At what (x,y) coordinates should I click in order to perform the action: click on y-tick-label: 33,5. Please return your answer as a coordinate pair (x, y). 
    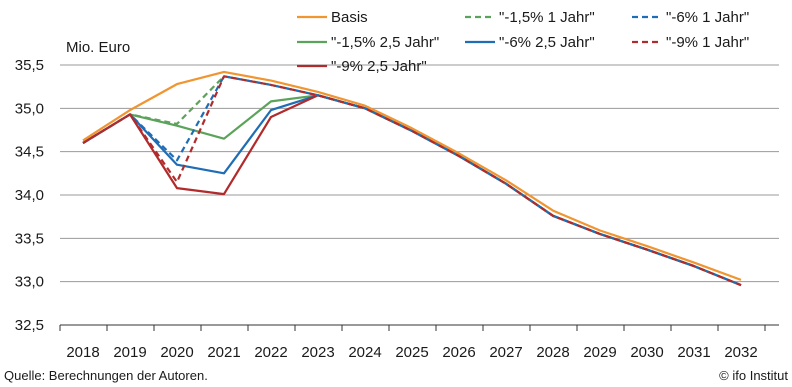
    Looking at the image, I should click on (29, 238).